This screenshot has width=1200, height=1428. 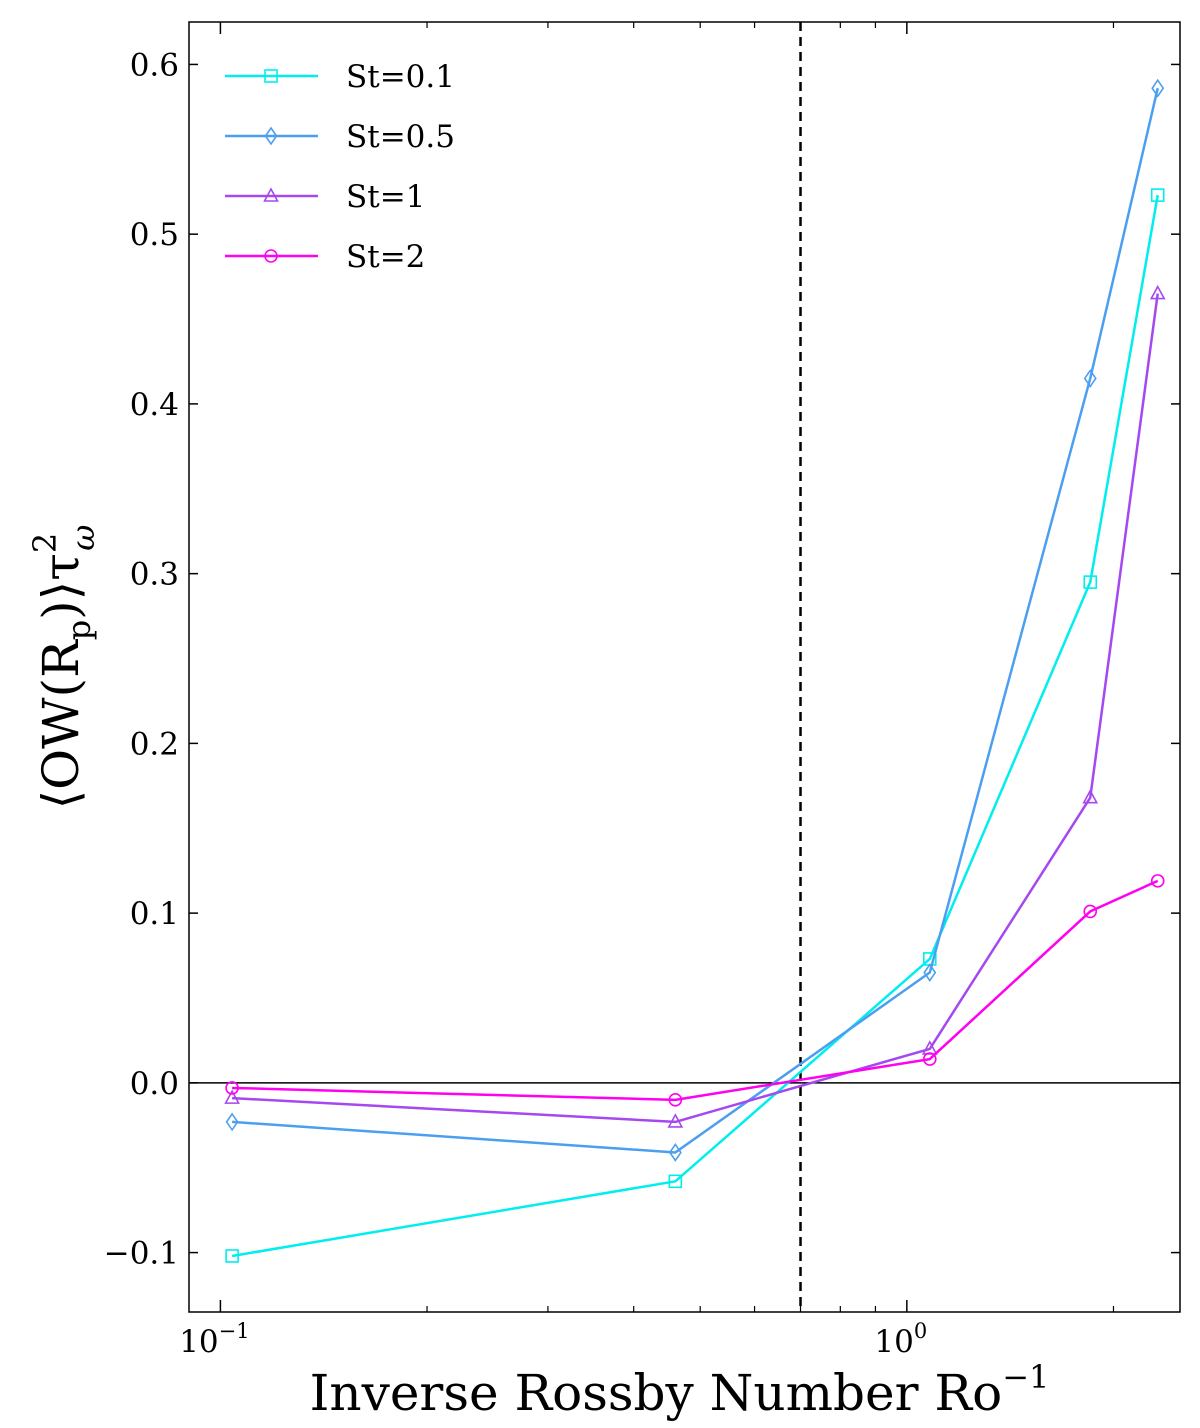 I want to click on y-axis-title-tail: )⟩τ, so click(x=61, y=586).